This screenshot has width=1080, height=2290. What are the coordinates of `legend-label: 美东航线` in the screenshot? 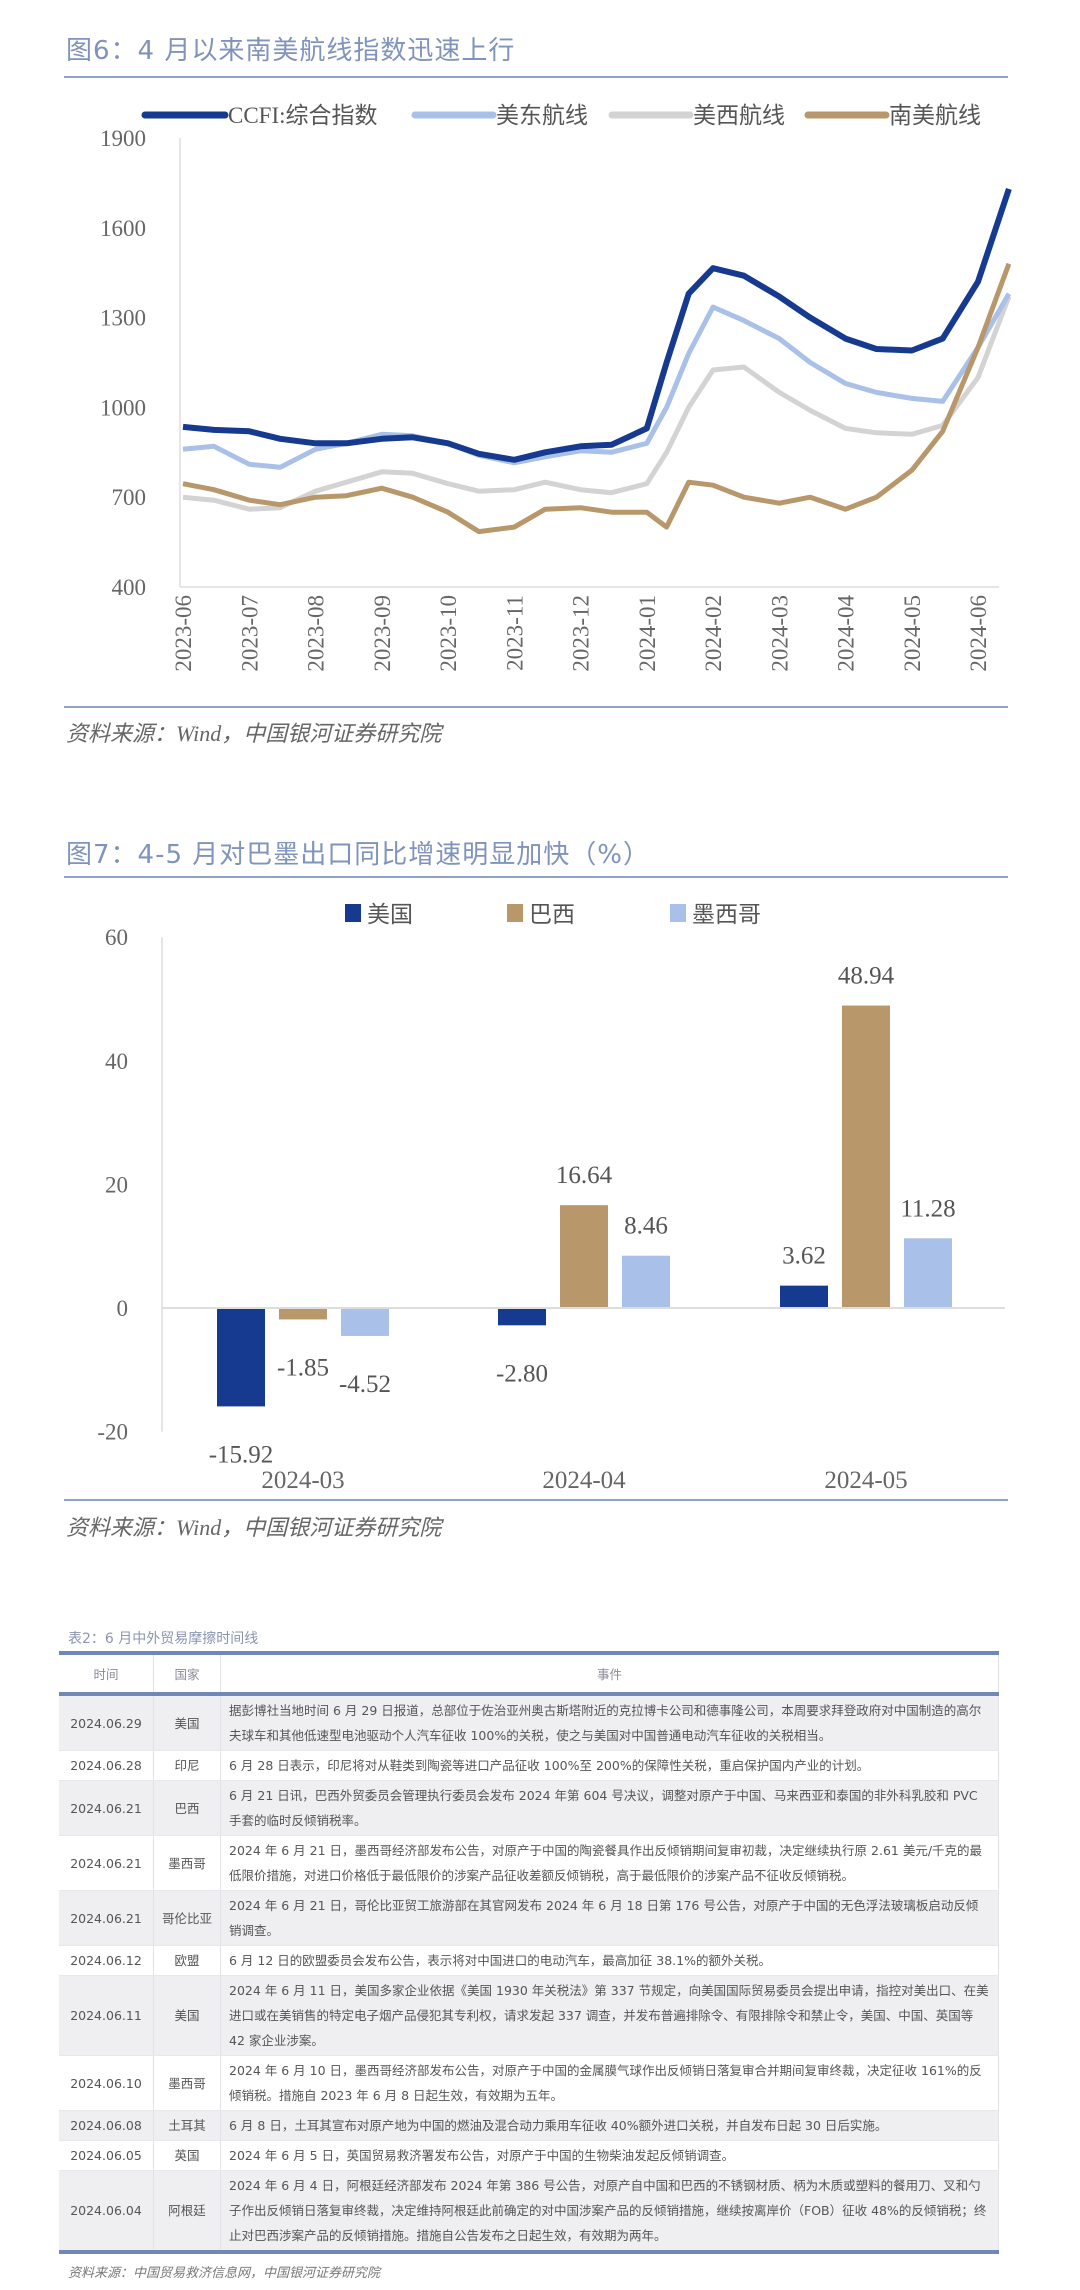 It's located at (542, 115).